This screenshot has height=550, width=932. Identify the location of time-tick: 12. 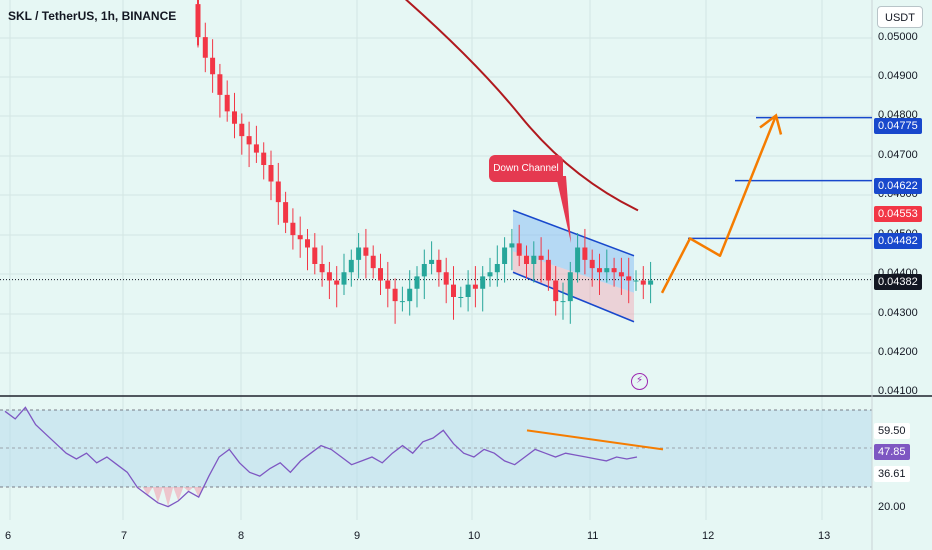
(708, 536).